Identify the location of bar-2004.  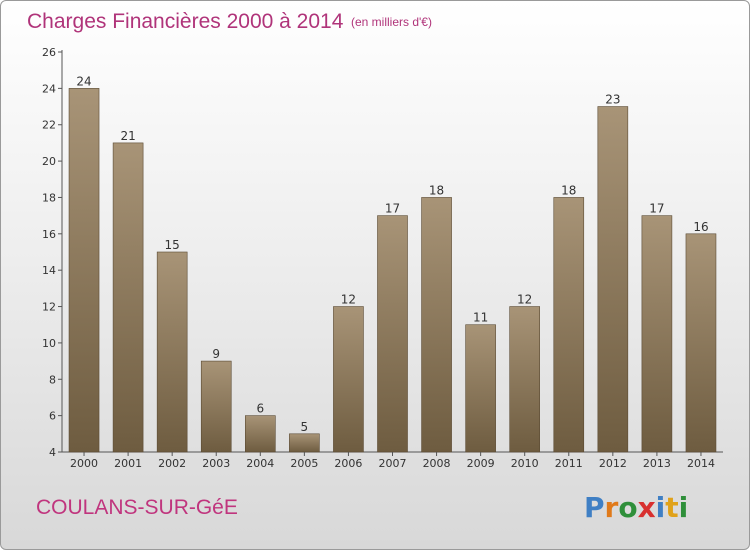
(260, 434).